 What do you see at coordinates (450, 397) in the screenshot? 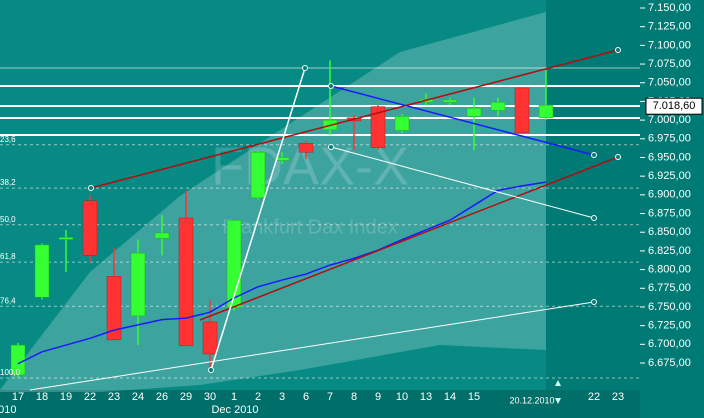
I see `x-tick-label: 14` at bounding box center [450, 397].